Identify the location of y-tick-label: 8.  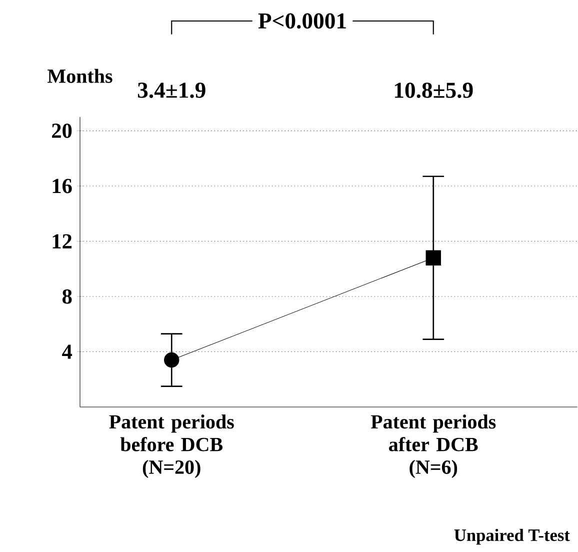
(67, 296).